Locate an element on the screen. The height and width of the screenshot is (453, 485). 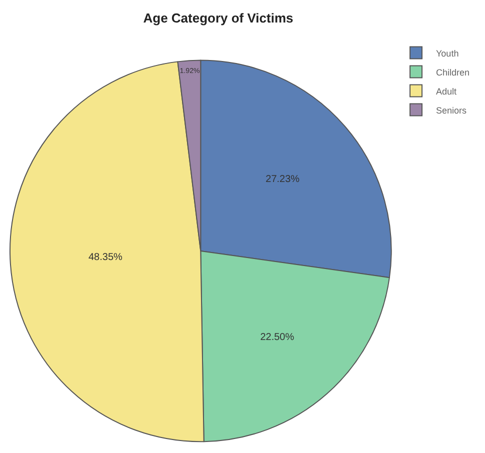
legend-label: Adult is located at coordinates (447, 91).